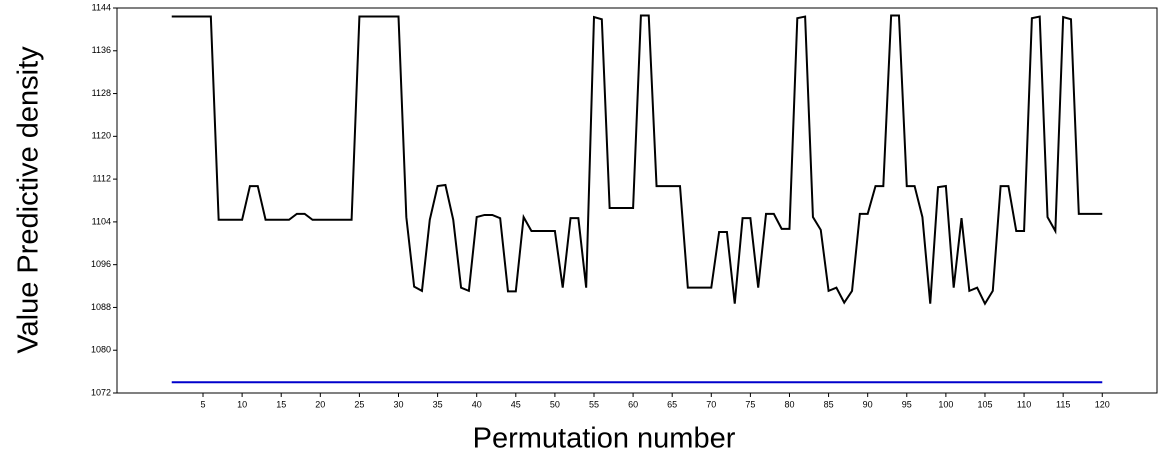 The width and height of the screenshot is (1158, 463). Describe the element at coordinates (945, 404) in the screenshot. I see `x-tick-label: 100` at that location.